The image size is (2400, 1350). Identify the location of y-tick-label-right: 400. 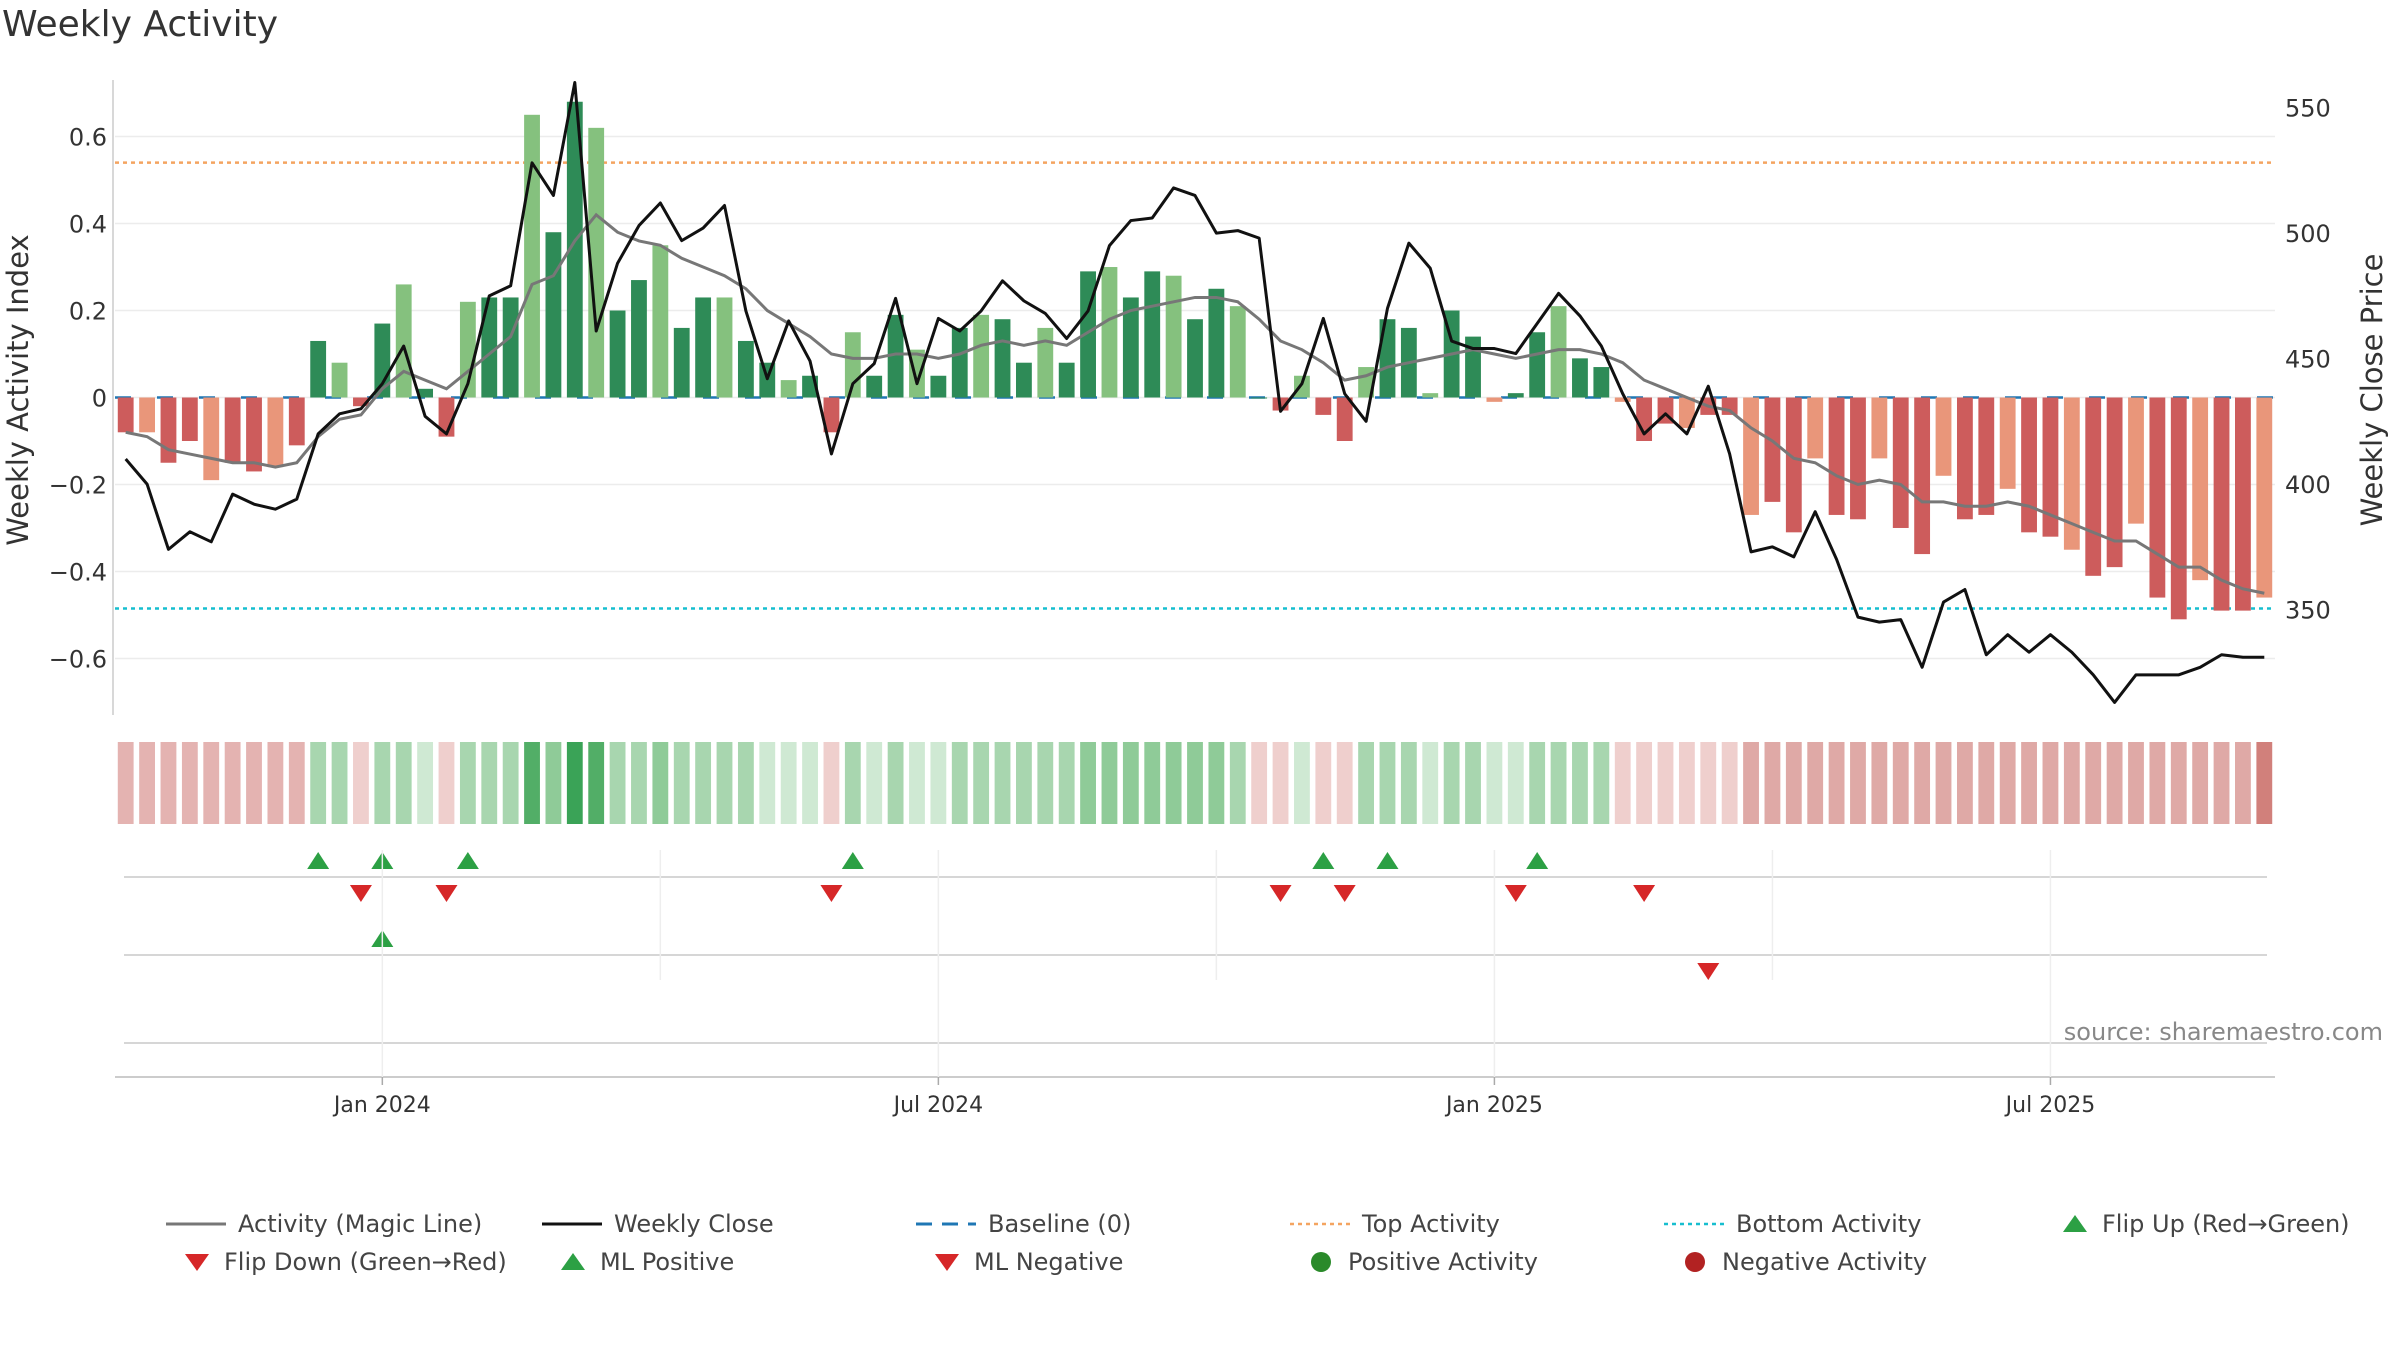
(2308, 485).